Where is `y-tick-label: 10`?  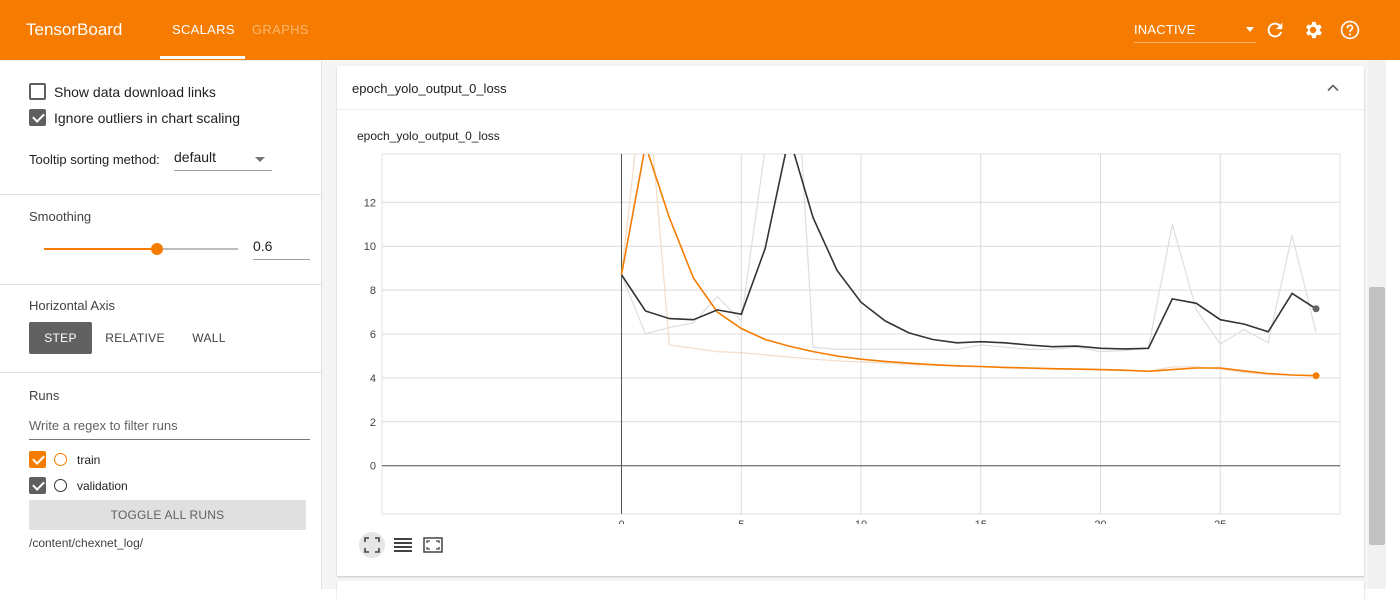
y-tick-label: 10 is located at coordinates (370, 247).